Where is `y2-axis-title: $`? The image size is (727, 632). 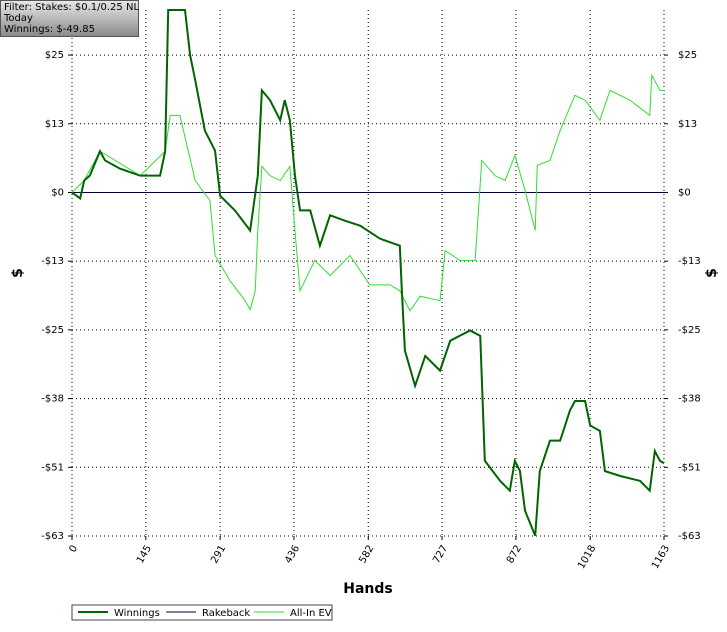
y2-axis-title: $ is located at coordinates (712, 273).